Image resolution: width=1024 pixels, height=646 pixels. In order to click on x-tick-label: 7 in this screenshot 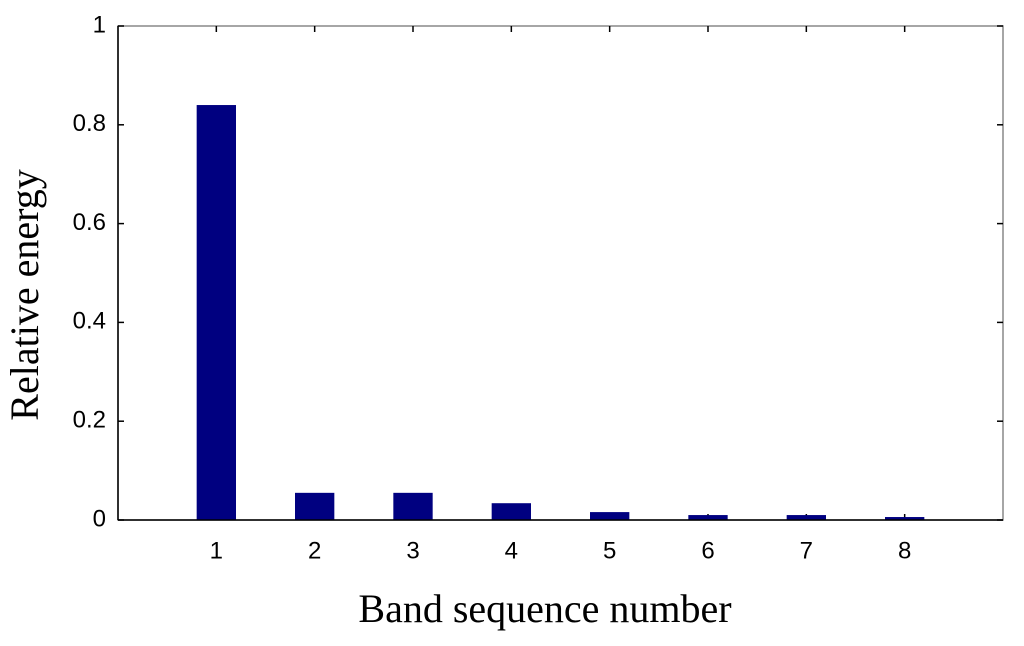, I will do `click(806, 550)`.